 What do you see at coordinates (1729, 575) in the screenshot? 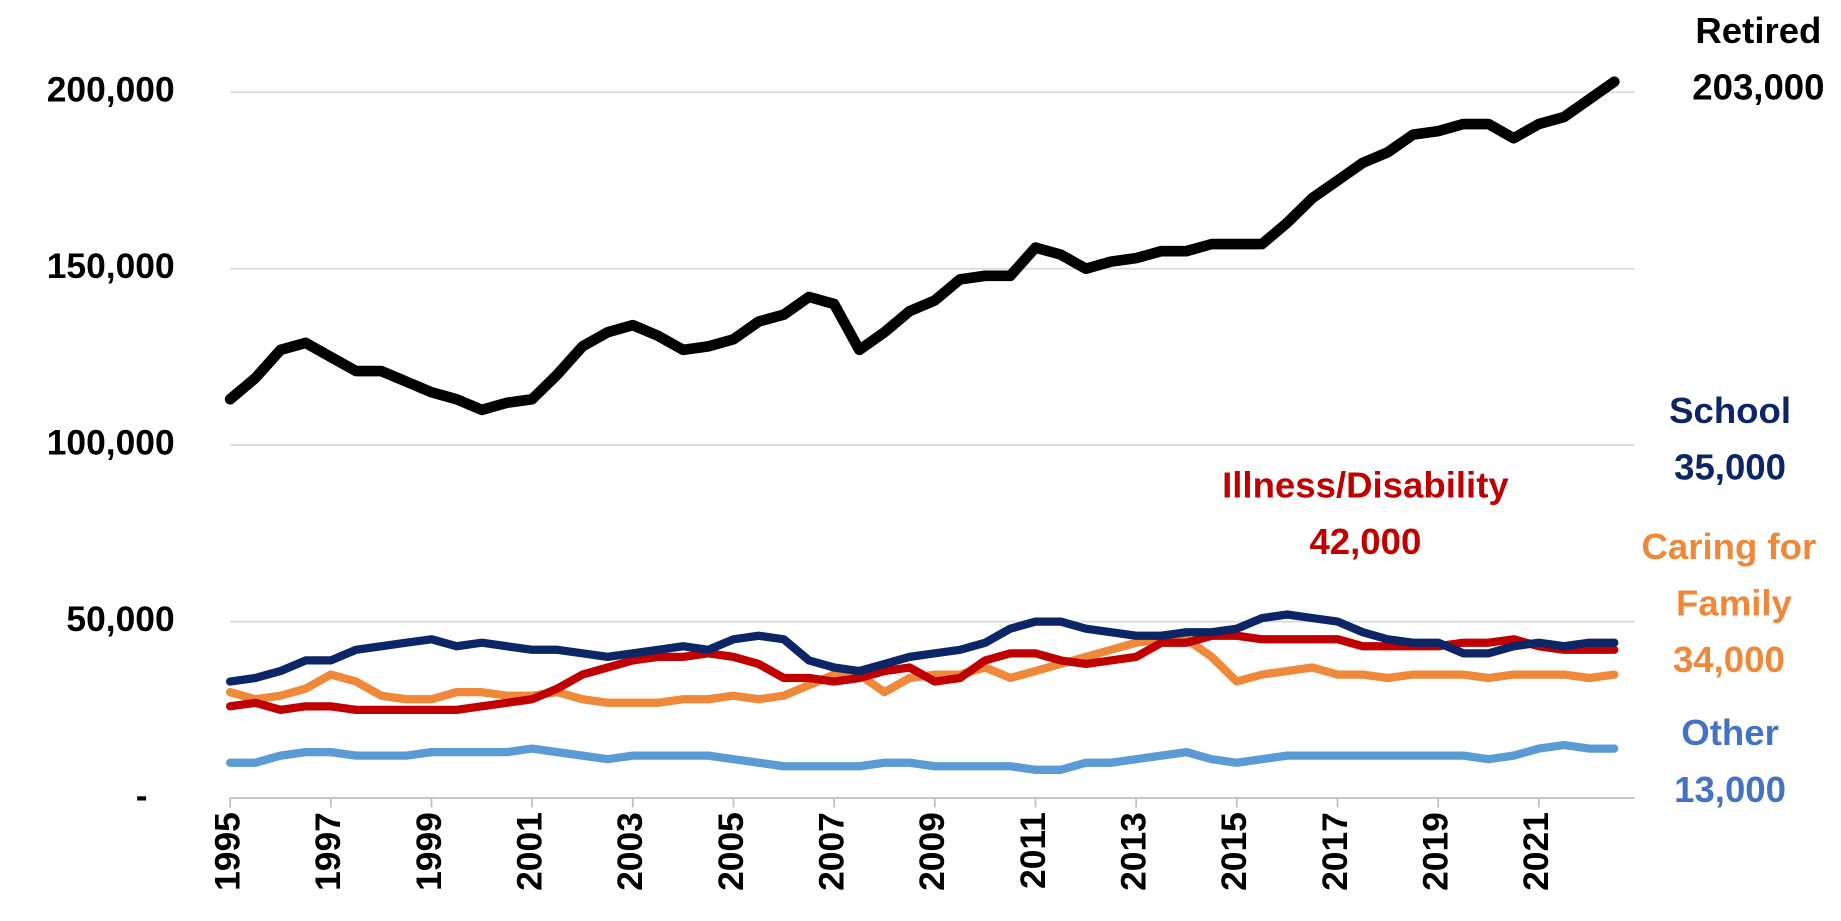
I see `series-label: Caring for Family` at bounding box center [1729, 575].